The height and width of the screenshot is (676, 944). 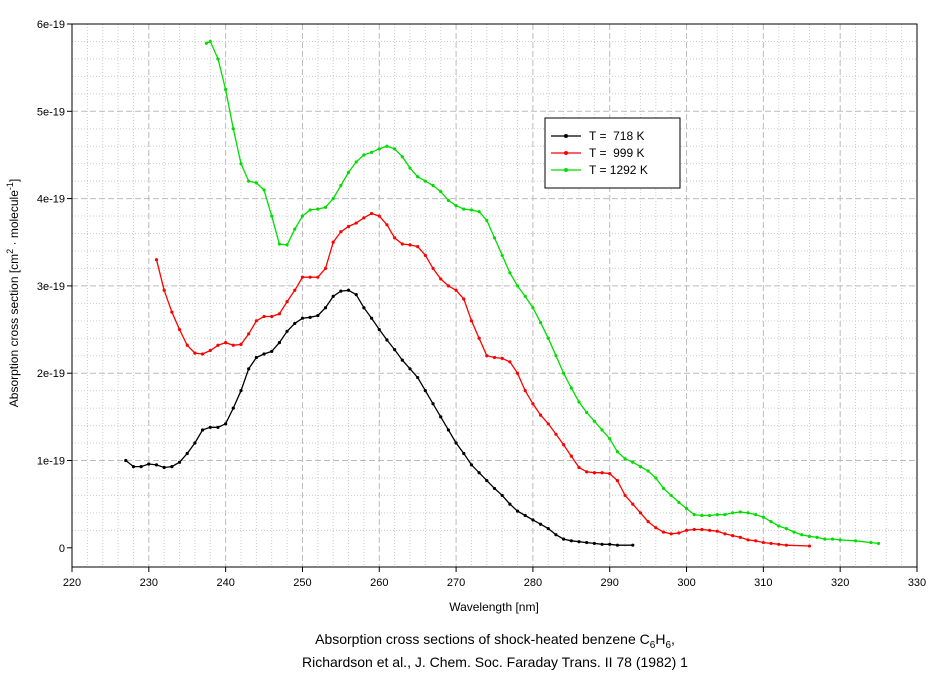 What do you see at coordinates (62, 549) in the screenshot?
I see `y-tick-label: 0` at bounding box center [62, 549].